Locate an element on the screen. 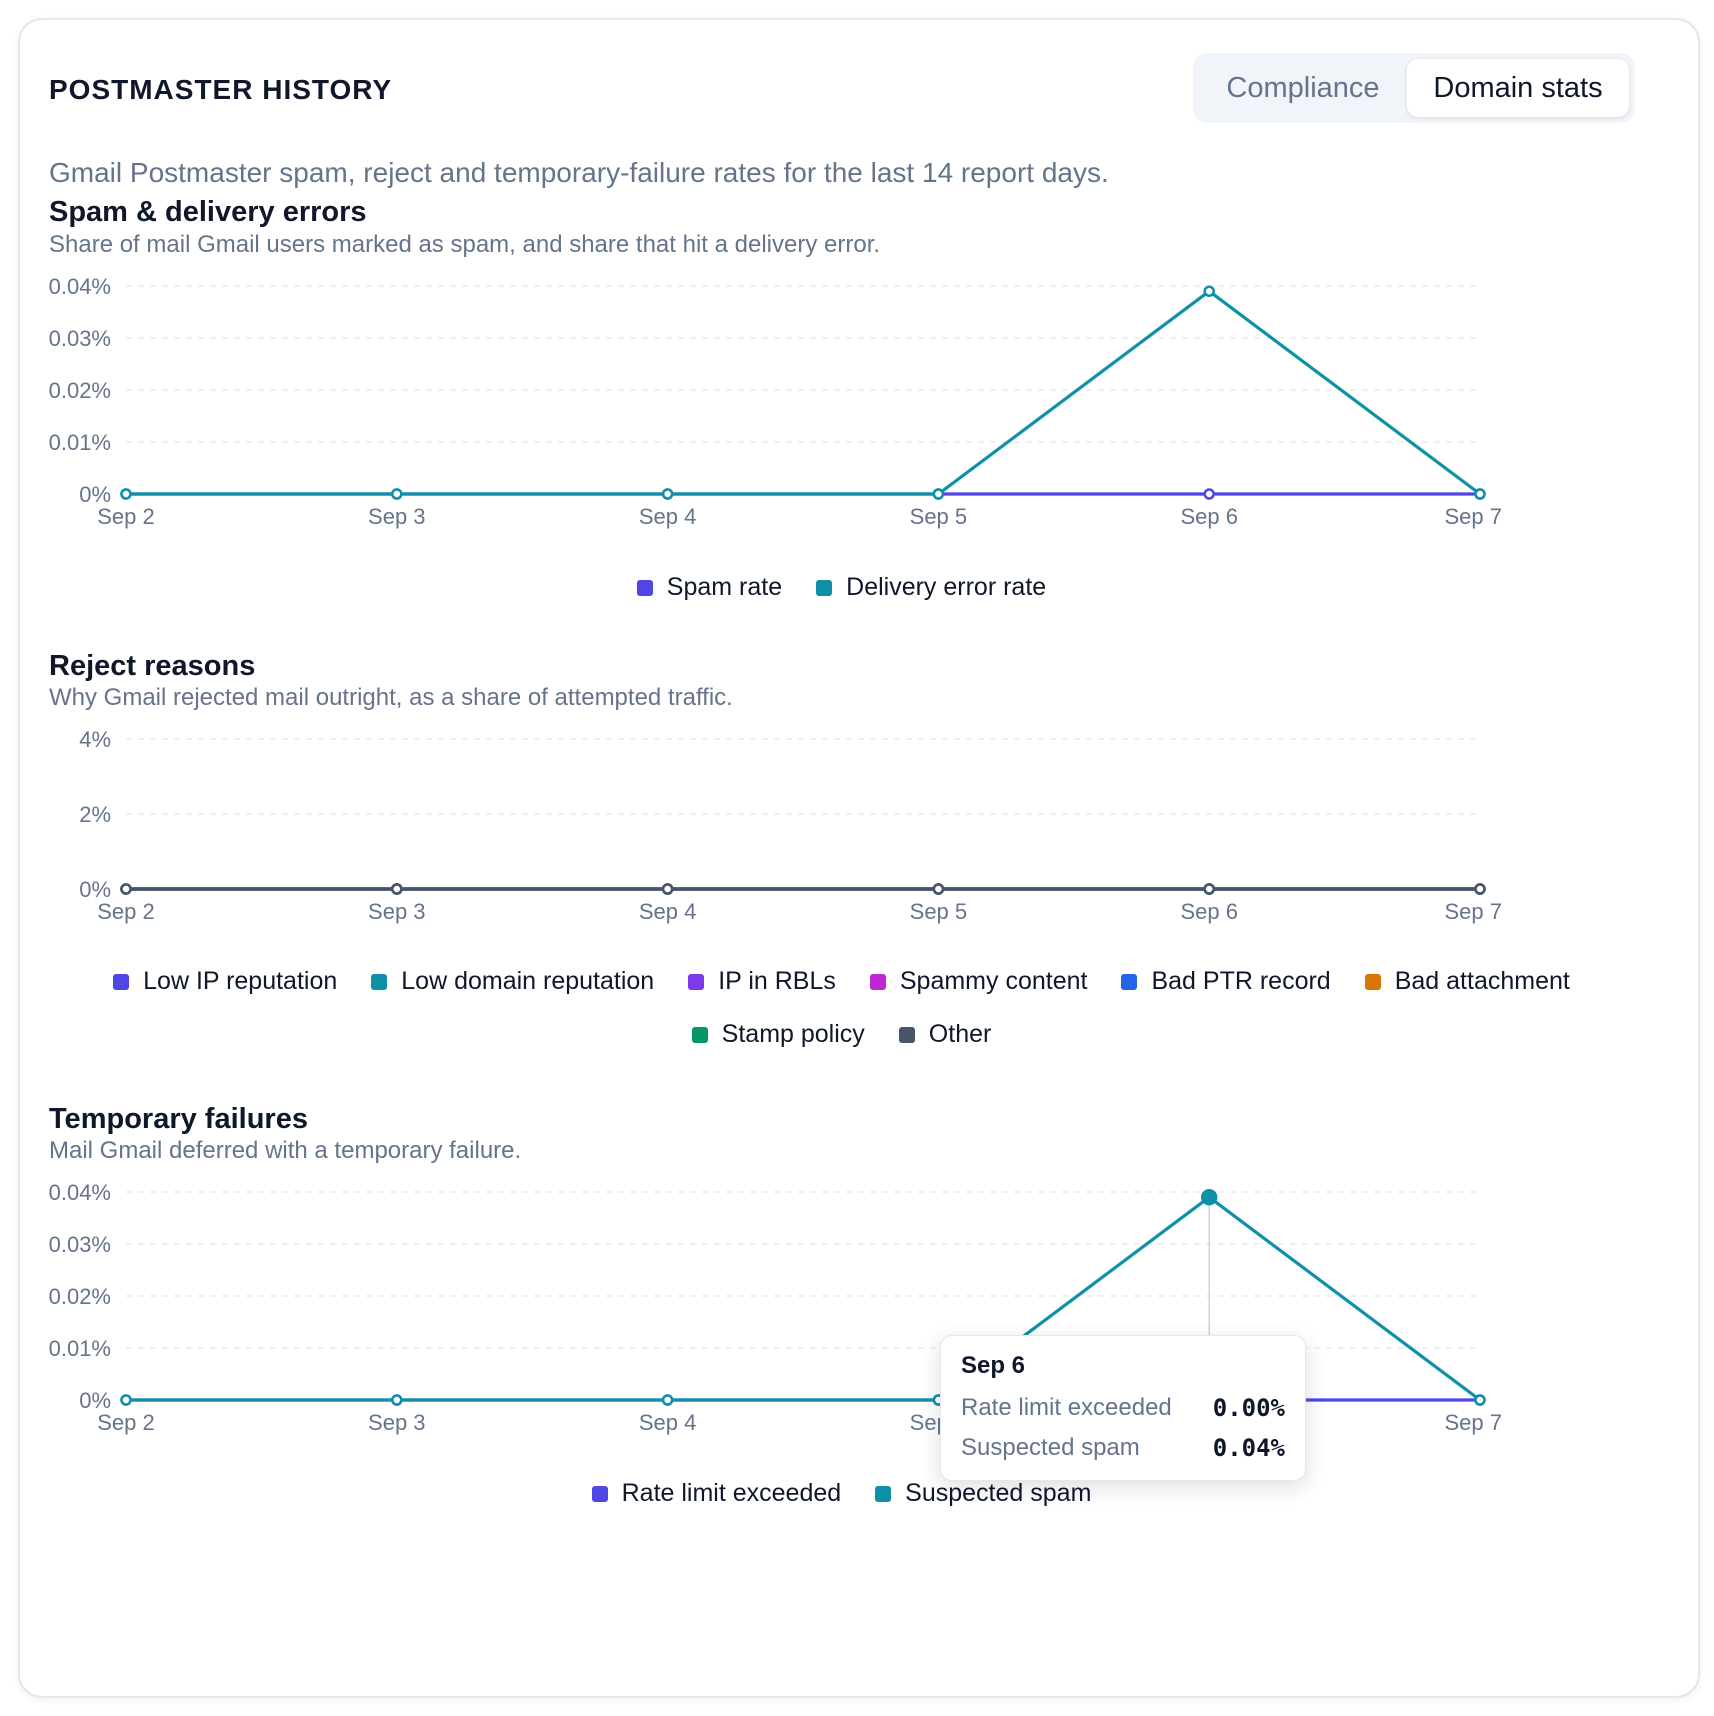 The height and width of the screenshot is (1716, 1714). series-line-suspected-spam is located at coordinates (803, 1298).